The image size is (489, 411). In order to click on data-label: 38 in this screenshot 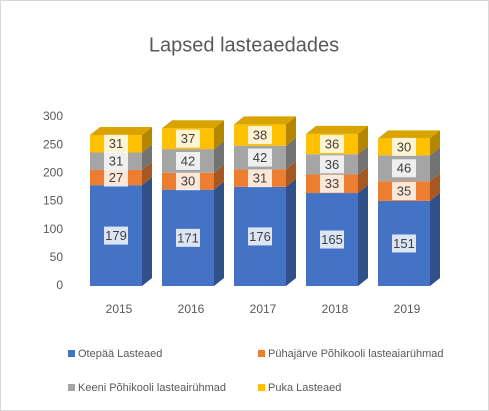, I will do `click(260, 134)`.